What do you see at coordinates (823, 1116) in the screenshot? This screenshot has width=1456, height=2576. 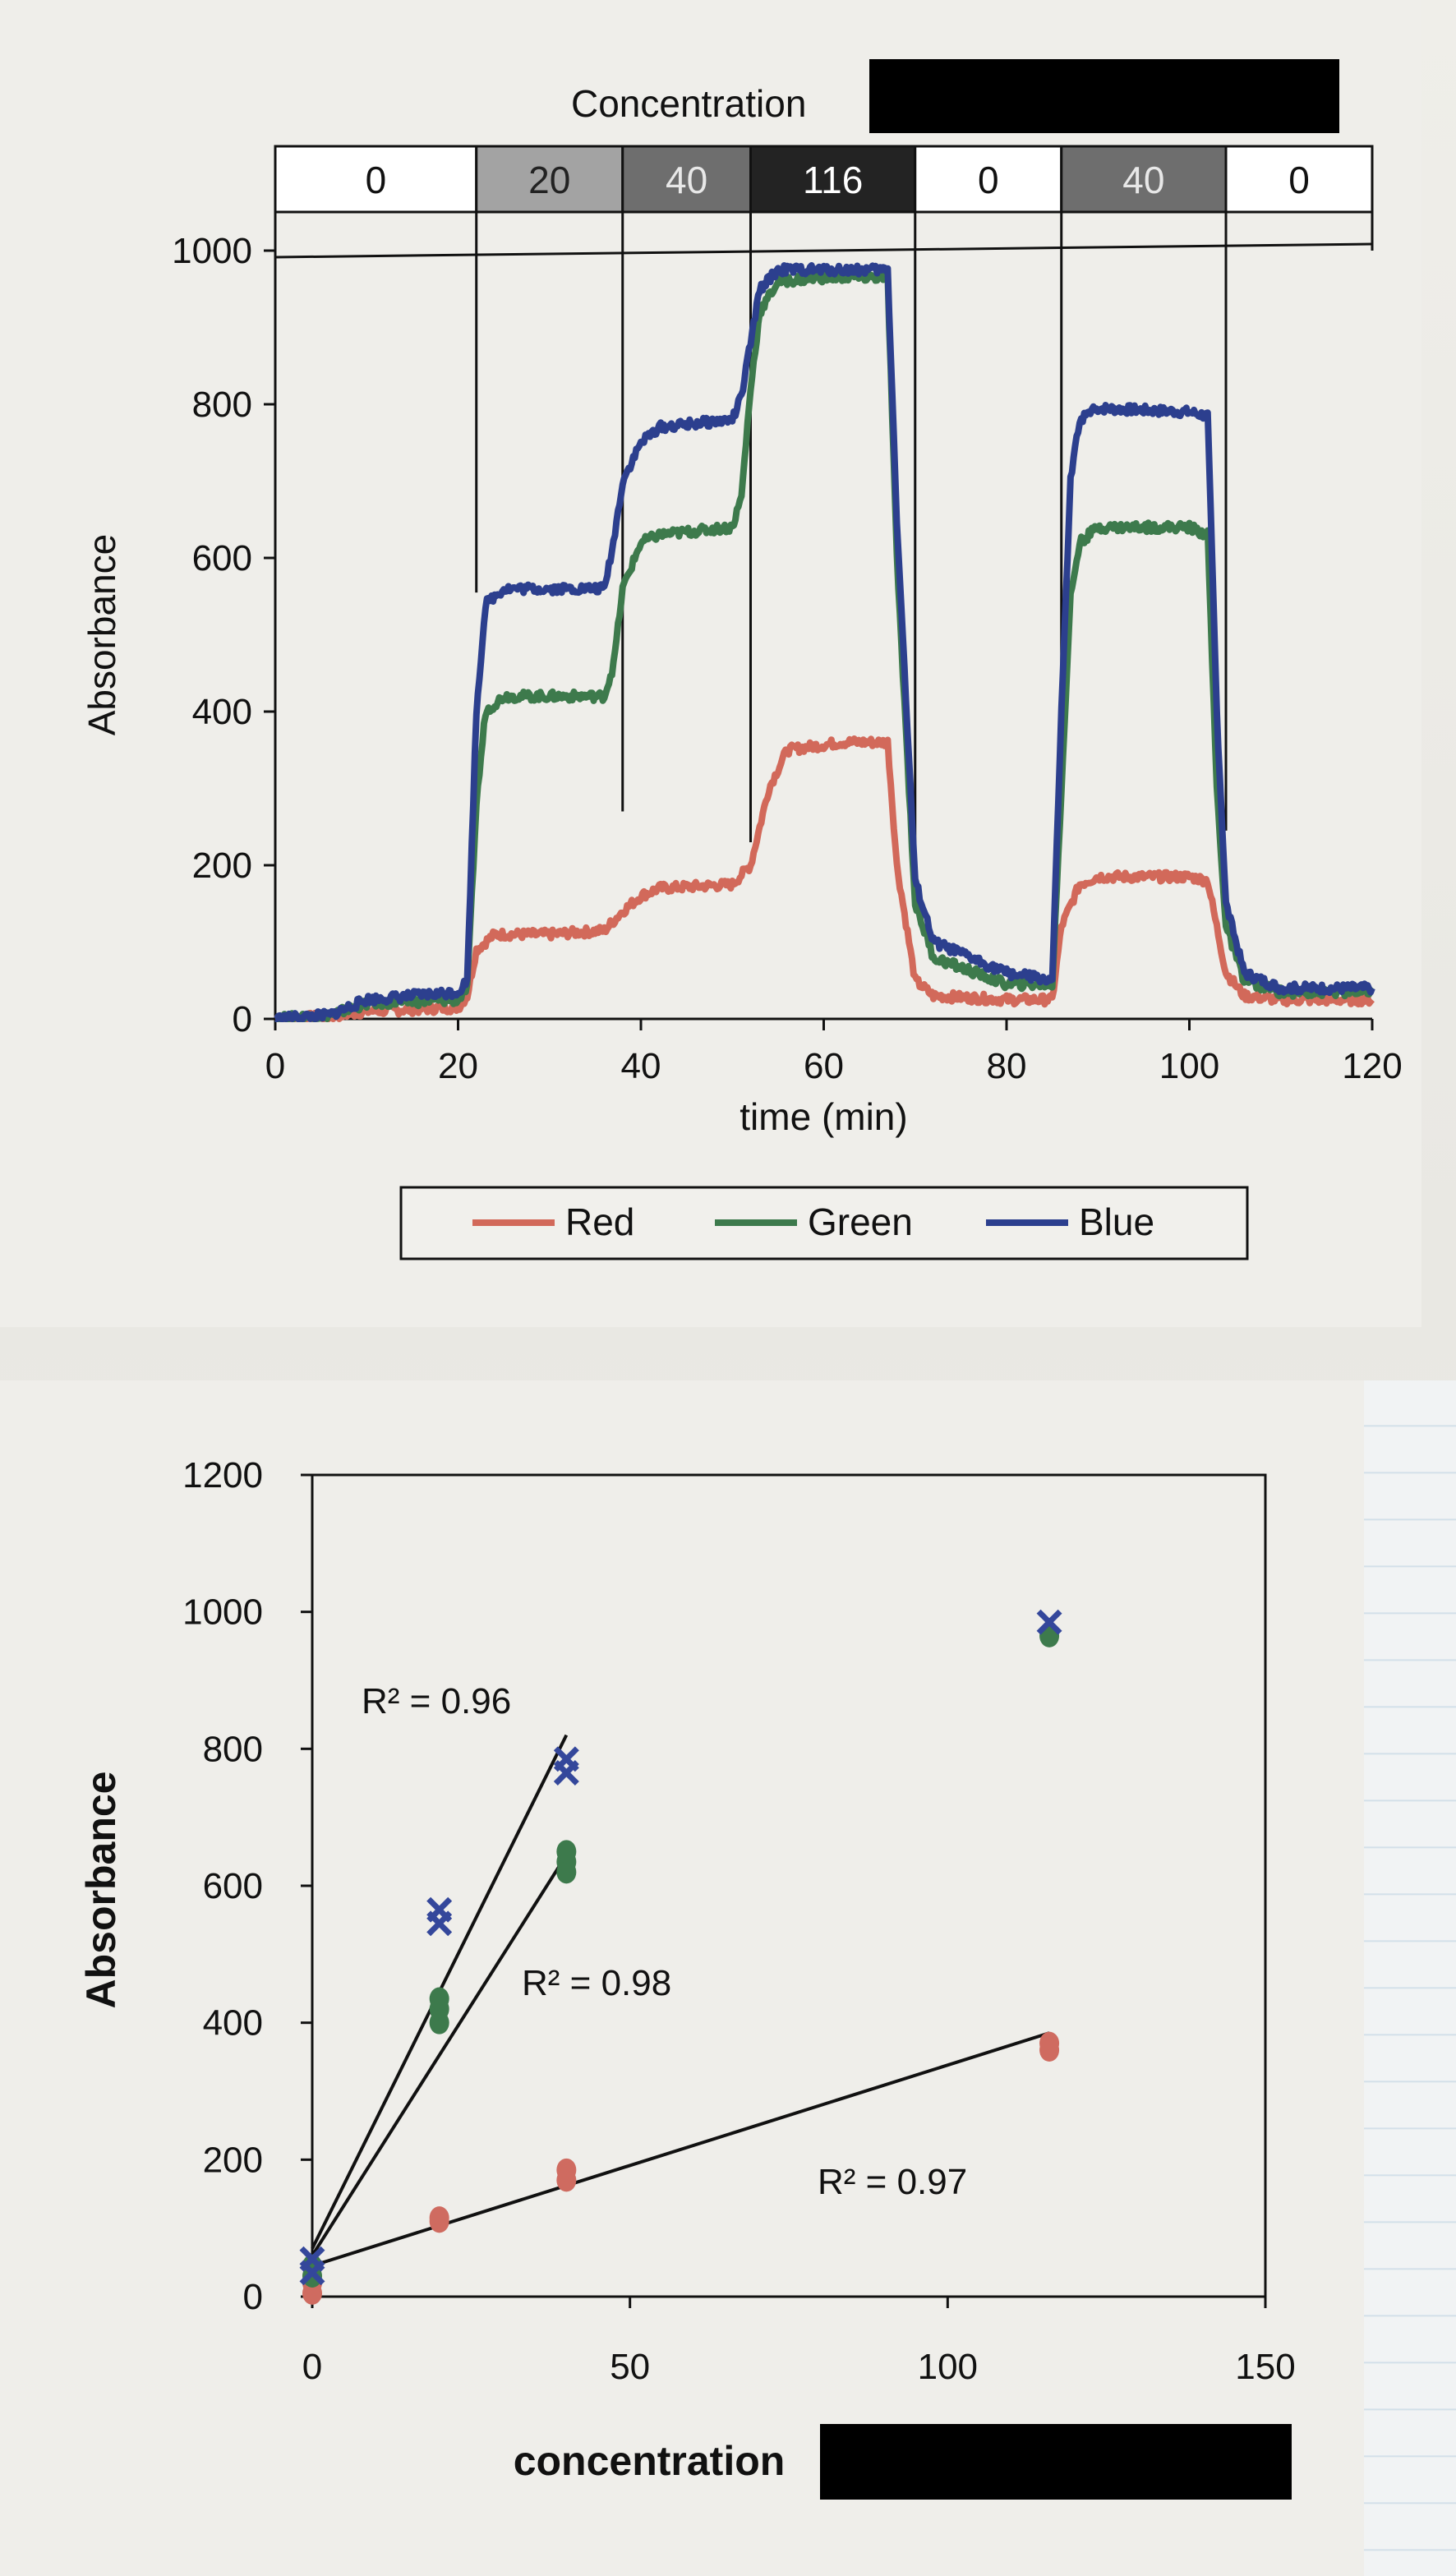 I see `x-axis-title: time (min)` at bounding box center [823, 1116].